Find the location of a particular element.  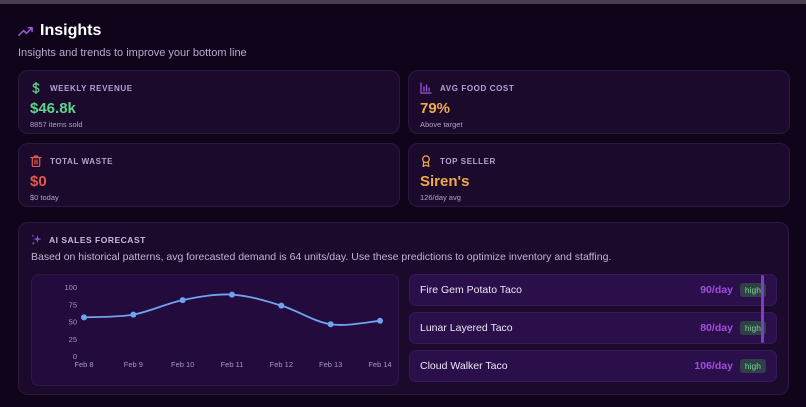

forecast-item: Fire Gem Potato Taco 90/day high is located at coordinates (593, 290).